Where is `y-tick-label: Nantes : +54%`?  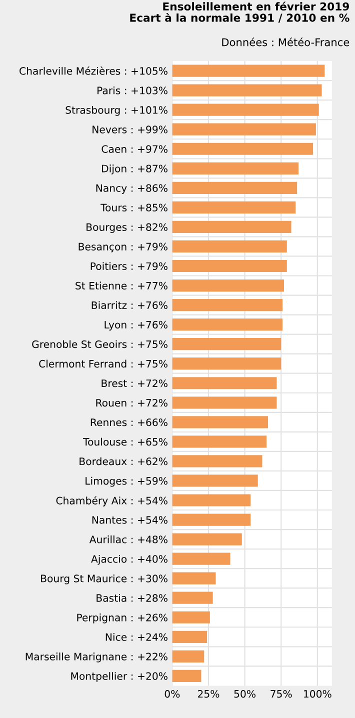 y-tick-label: Nantes : +54% is located at coordinates (130, 520).